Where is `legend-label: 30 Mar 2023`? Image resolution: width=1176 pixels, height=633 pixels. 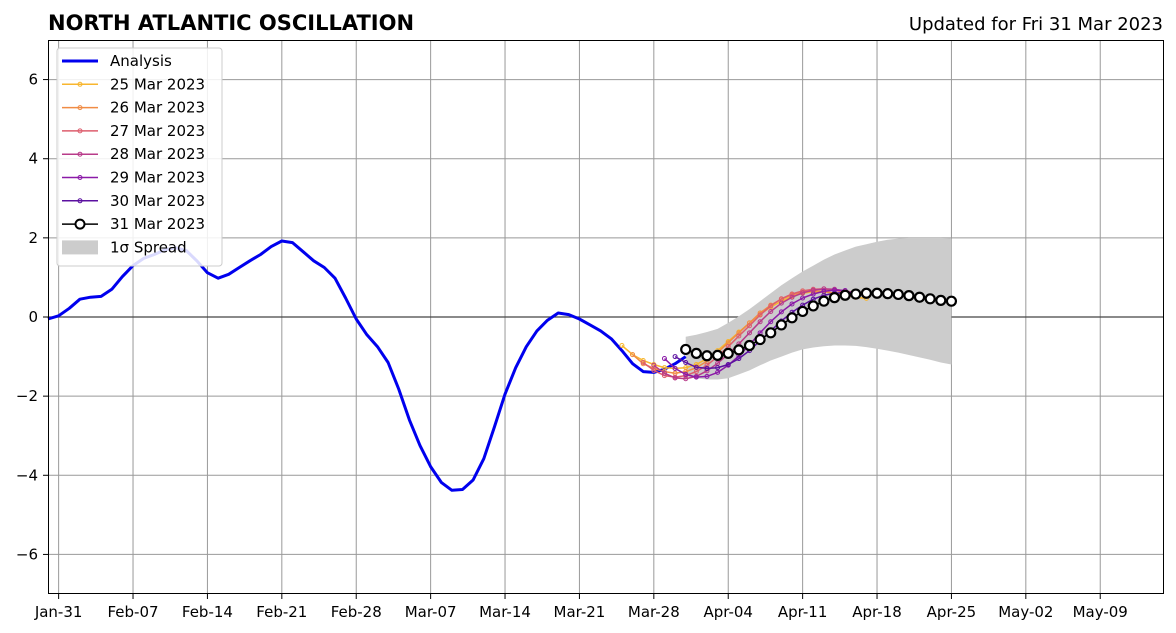 legend-label: 30 Mar 2023 is located at coordinates (157, 201).